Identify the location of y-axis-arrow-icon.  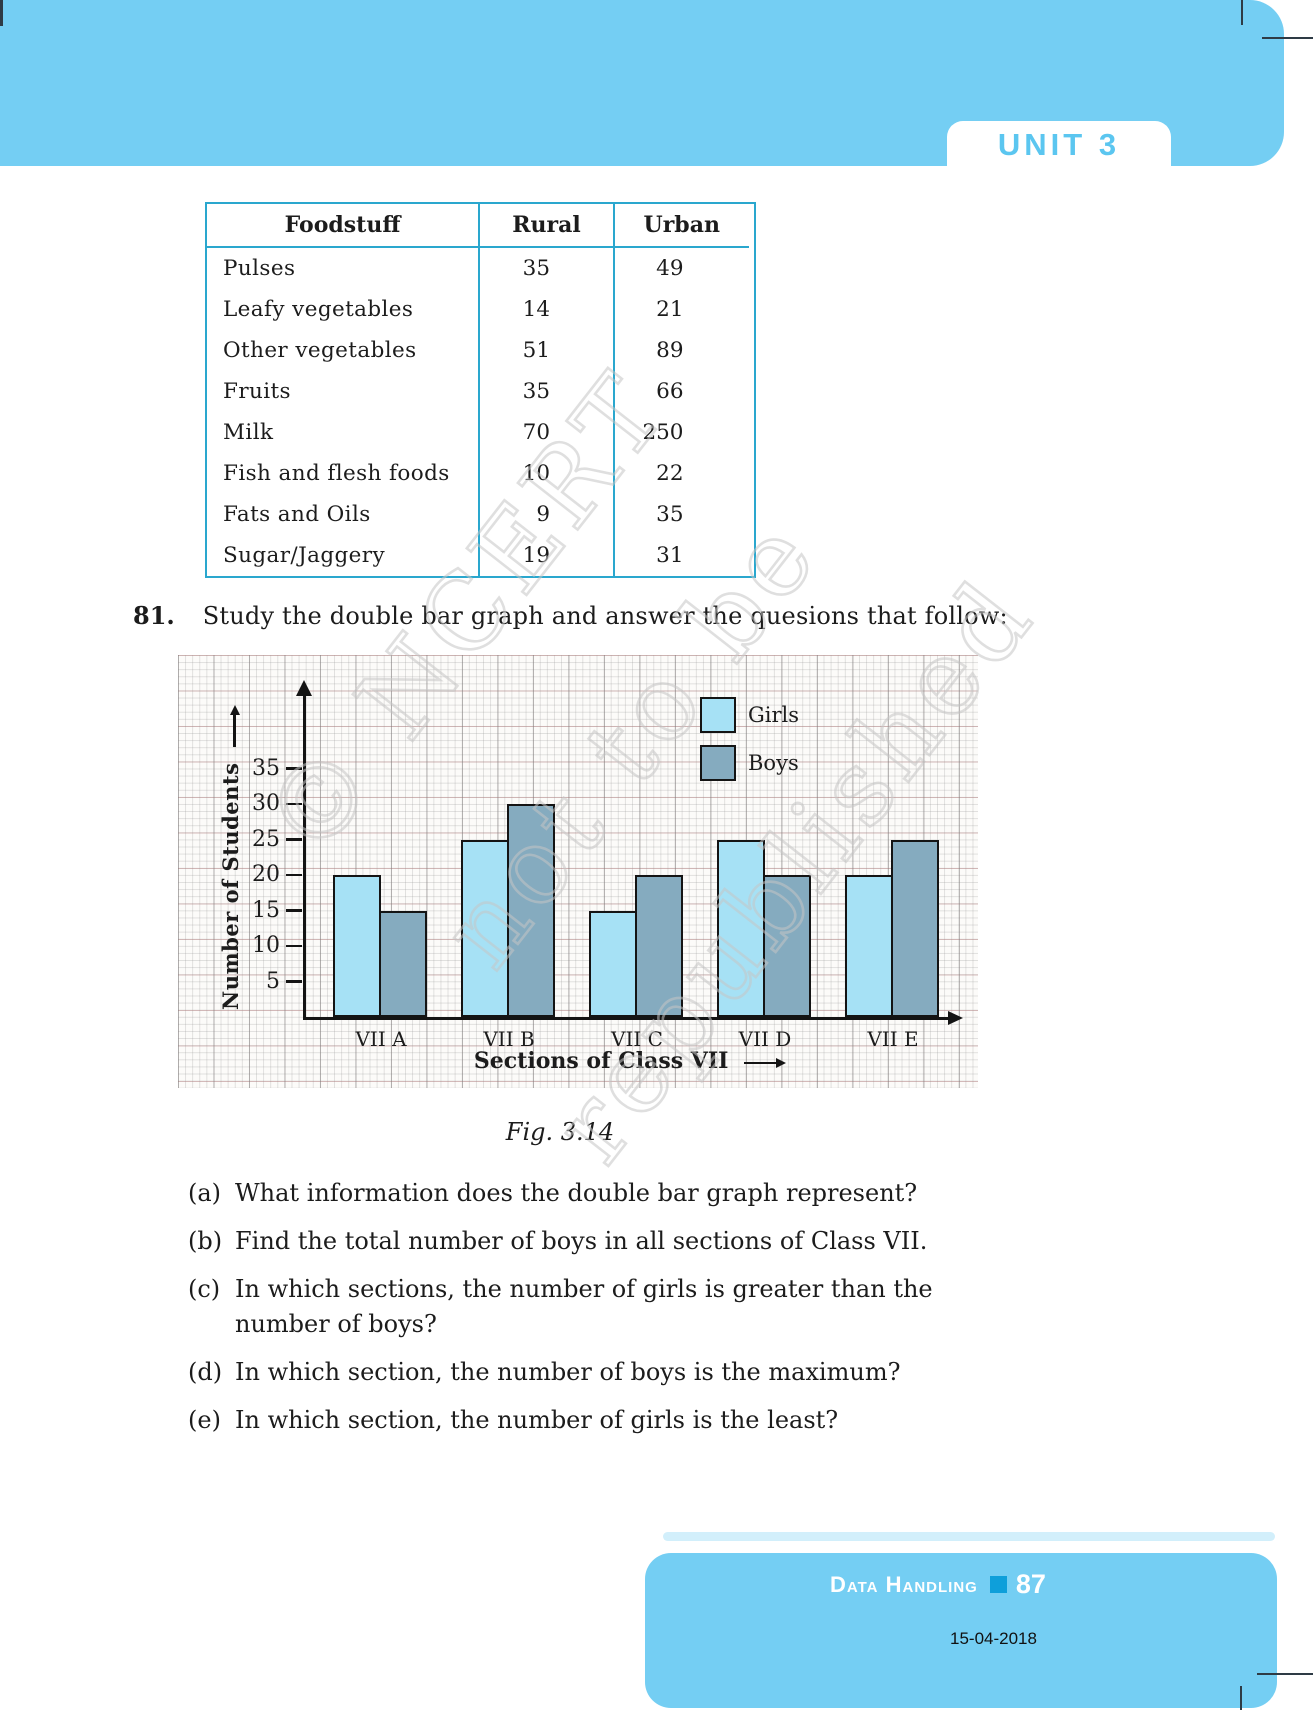
(232, 725).